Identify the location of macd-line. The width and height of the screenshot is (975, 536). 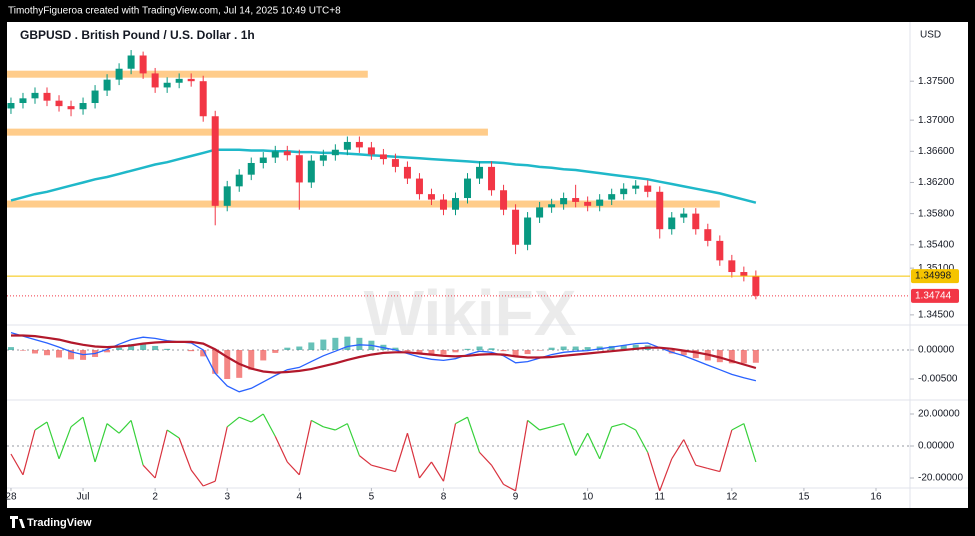
(383, 362).